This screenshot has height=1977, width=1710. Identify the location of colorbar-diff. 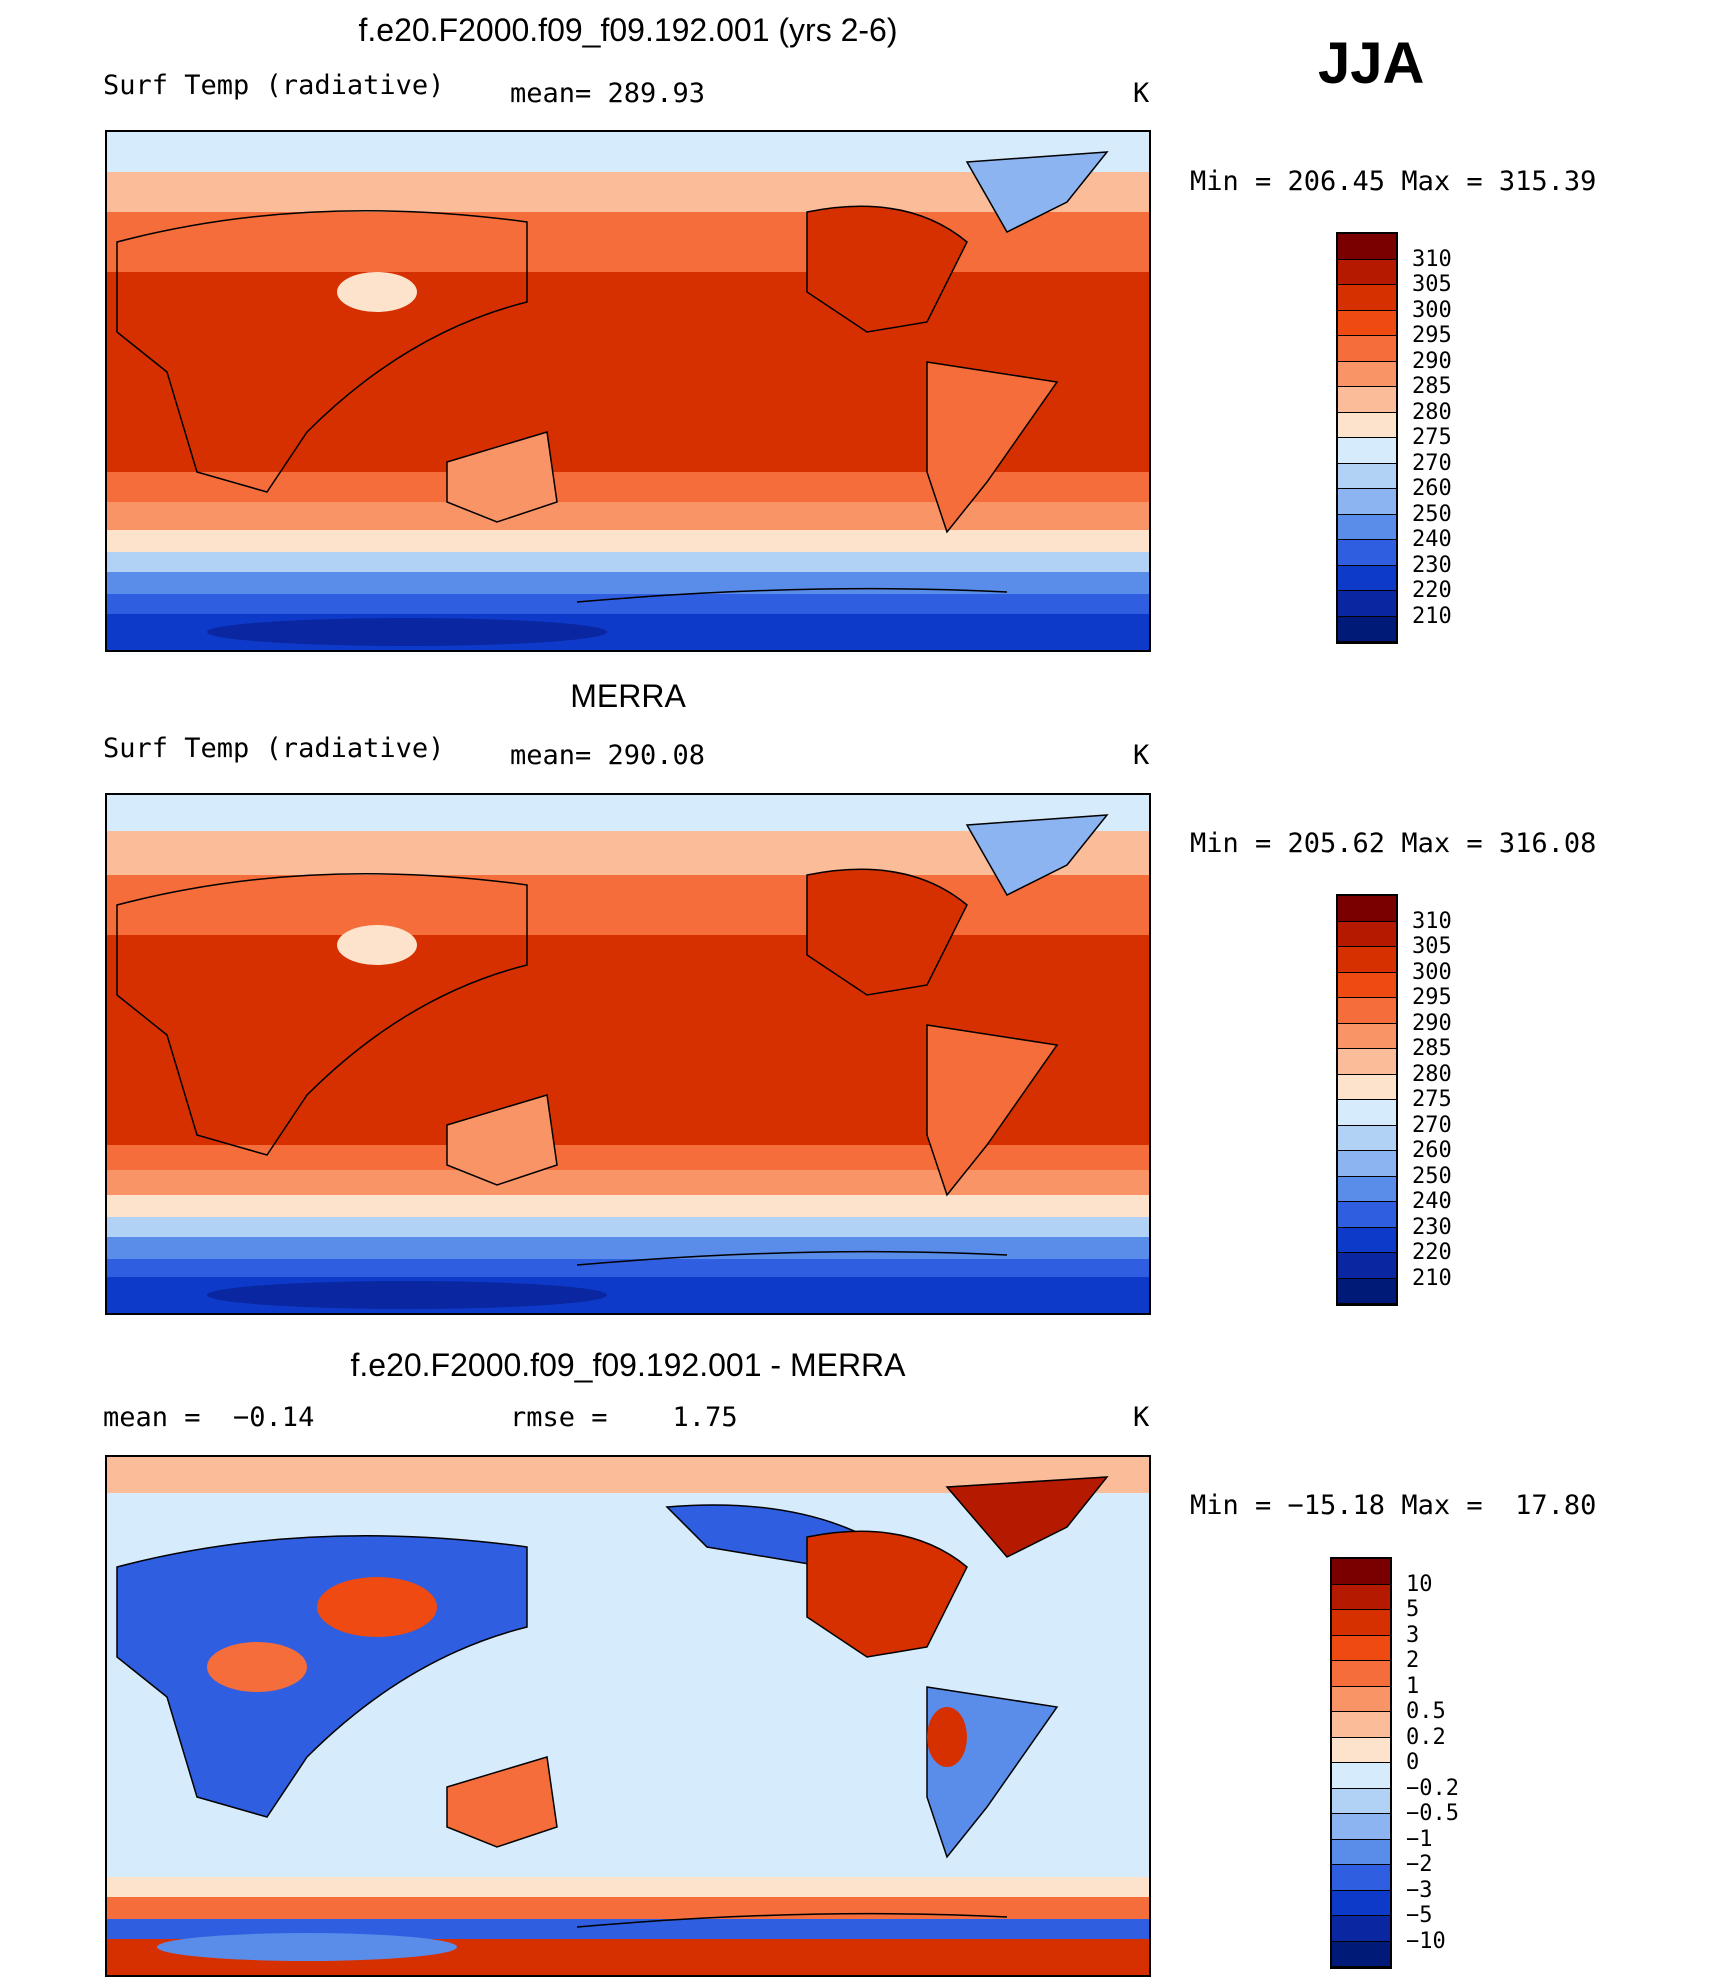
(1361, 1763).